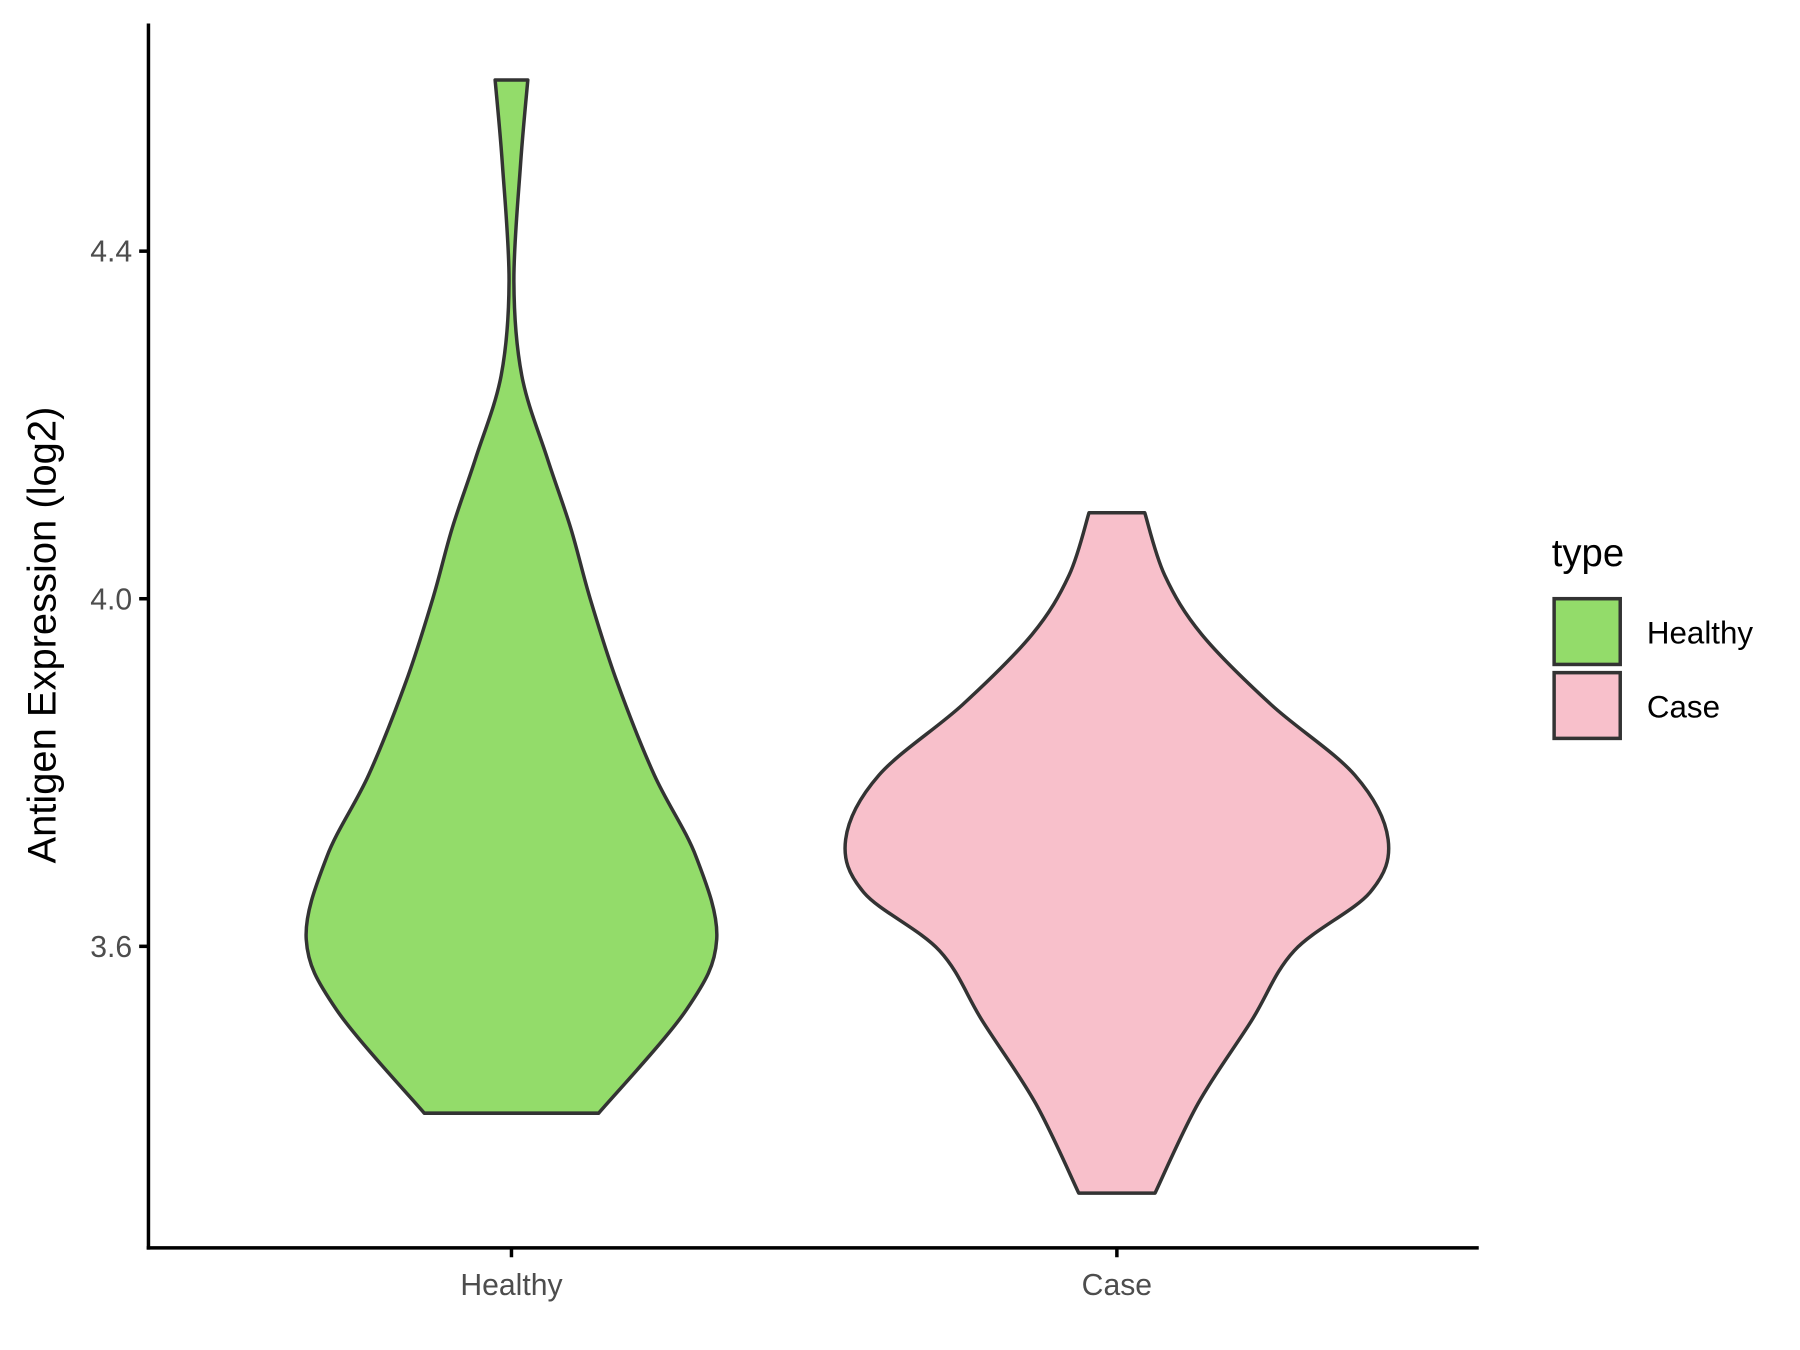  I want to click on legend-label: Case, so click(1683, 706).